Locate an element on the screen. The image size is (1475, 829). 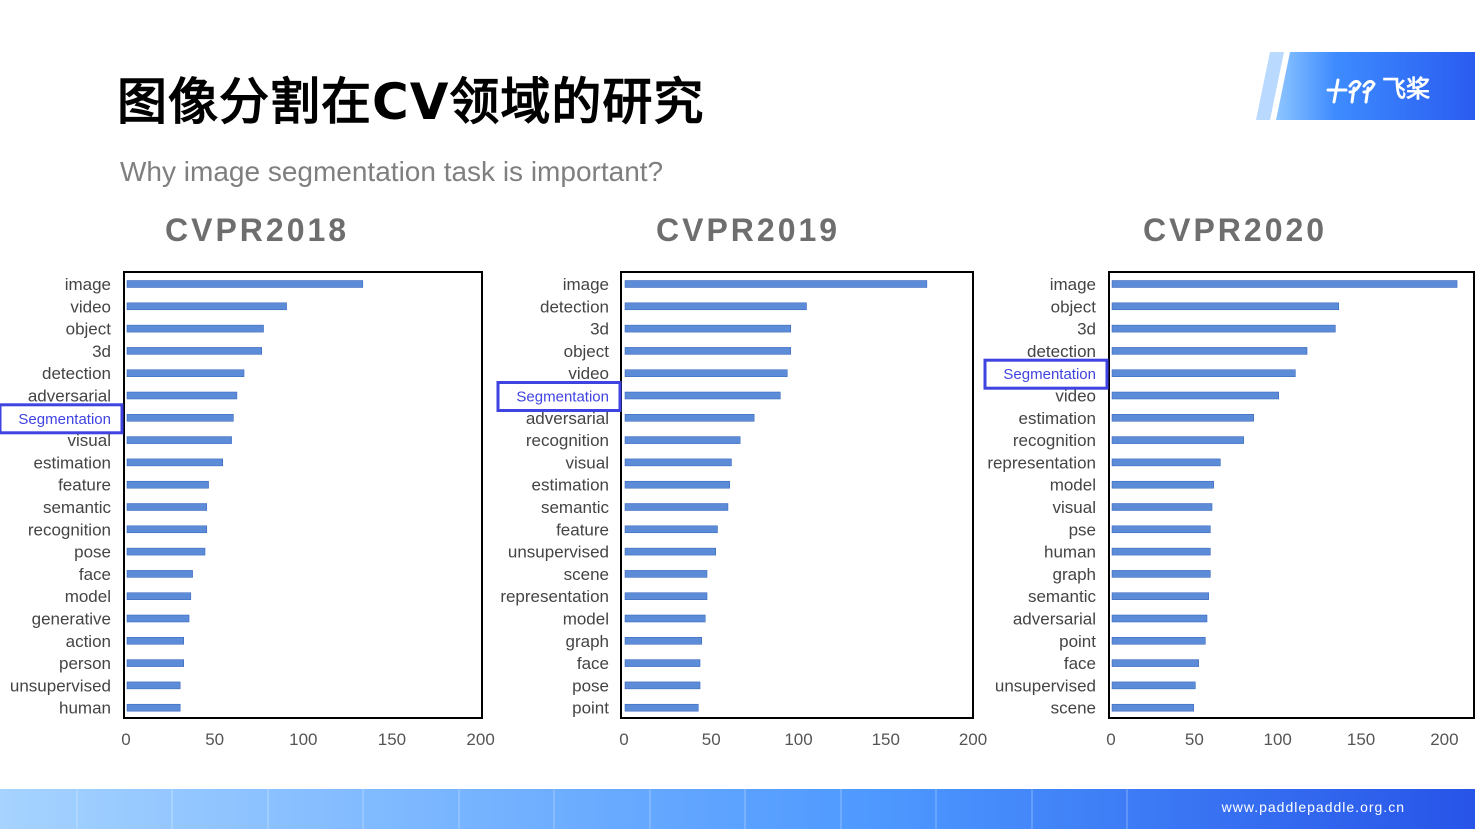
bar-2020-video is located at coordinates (1195, 395).